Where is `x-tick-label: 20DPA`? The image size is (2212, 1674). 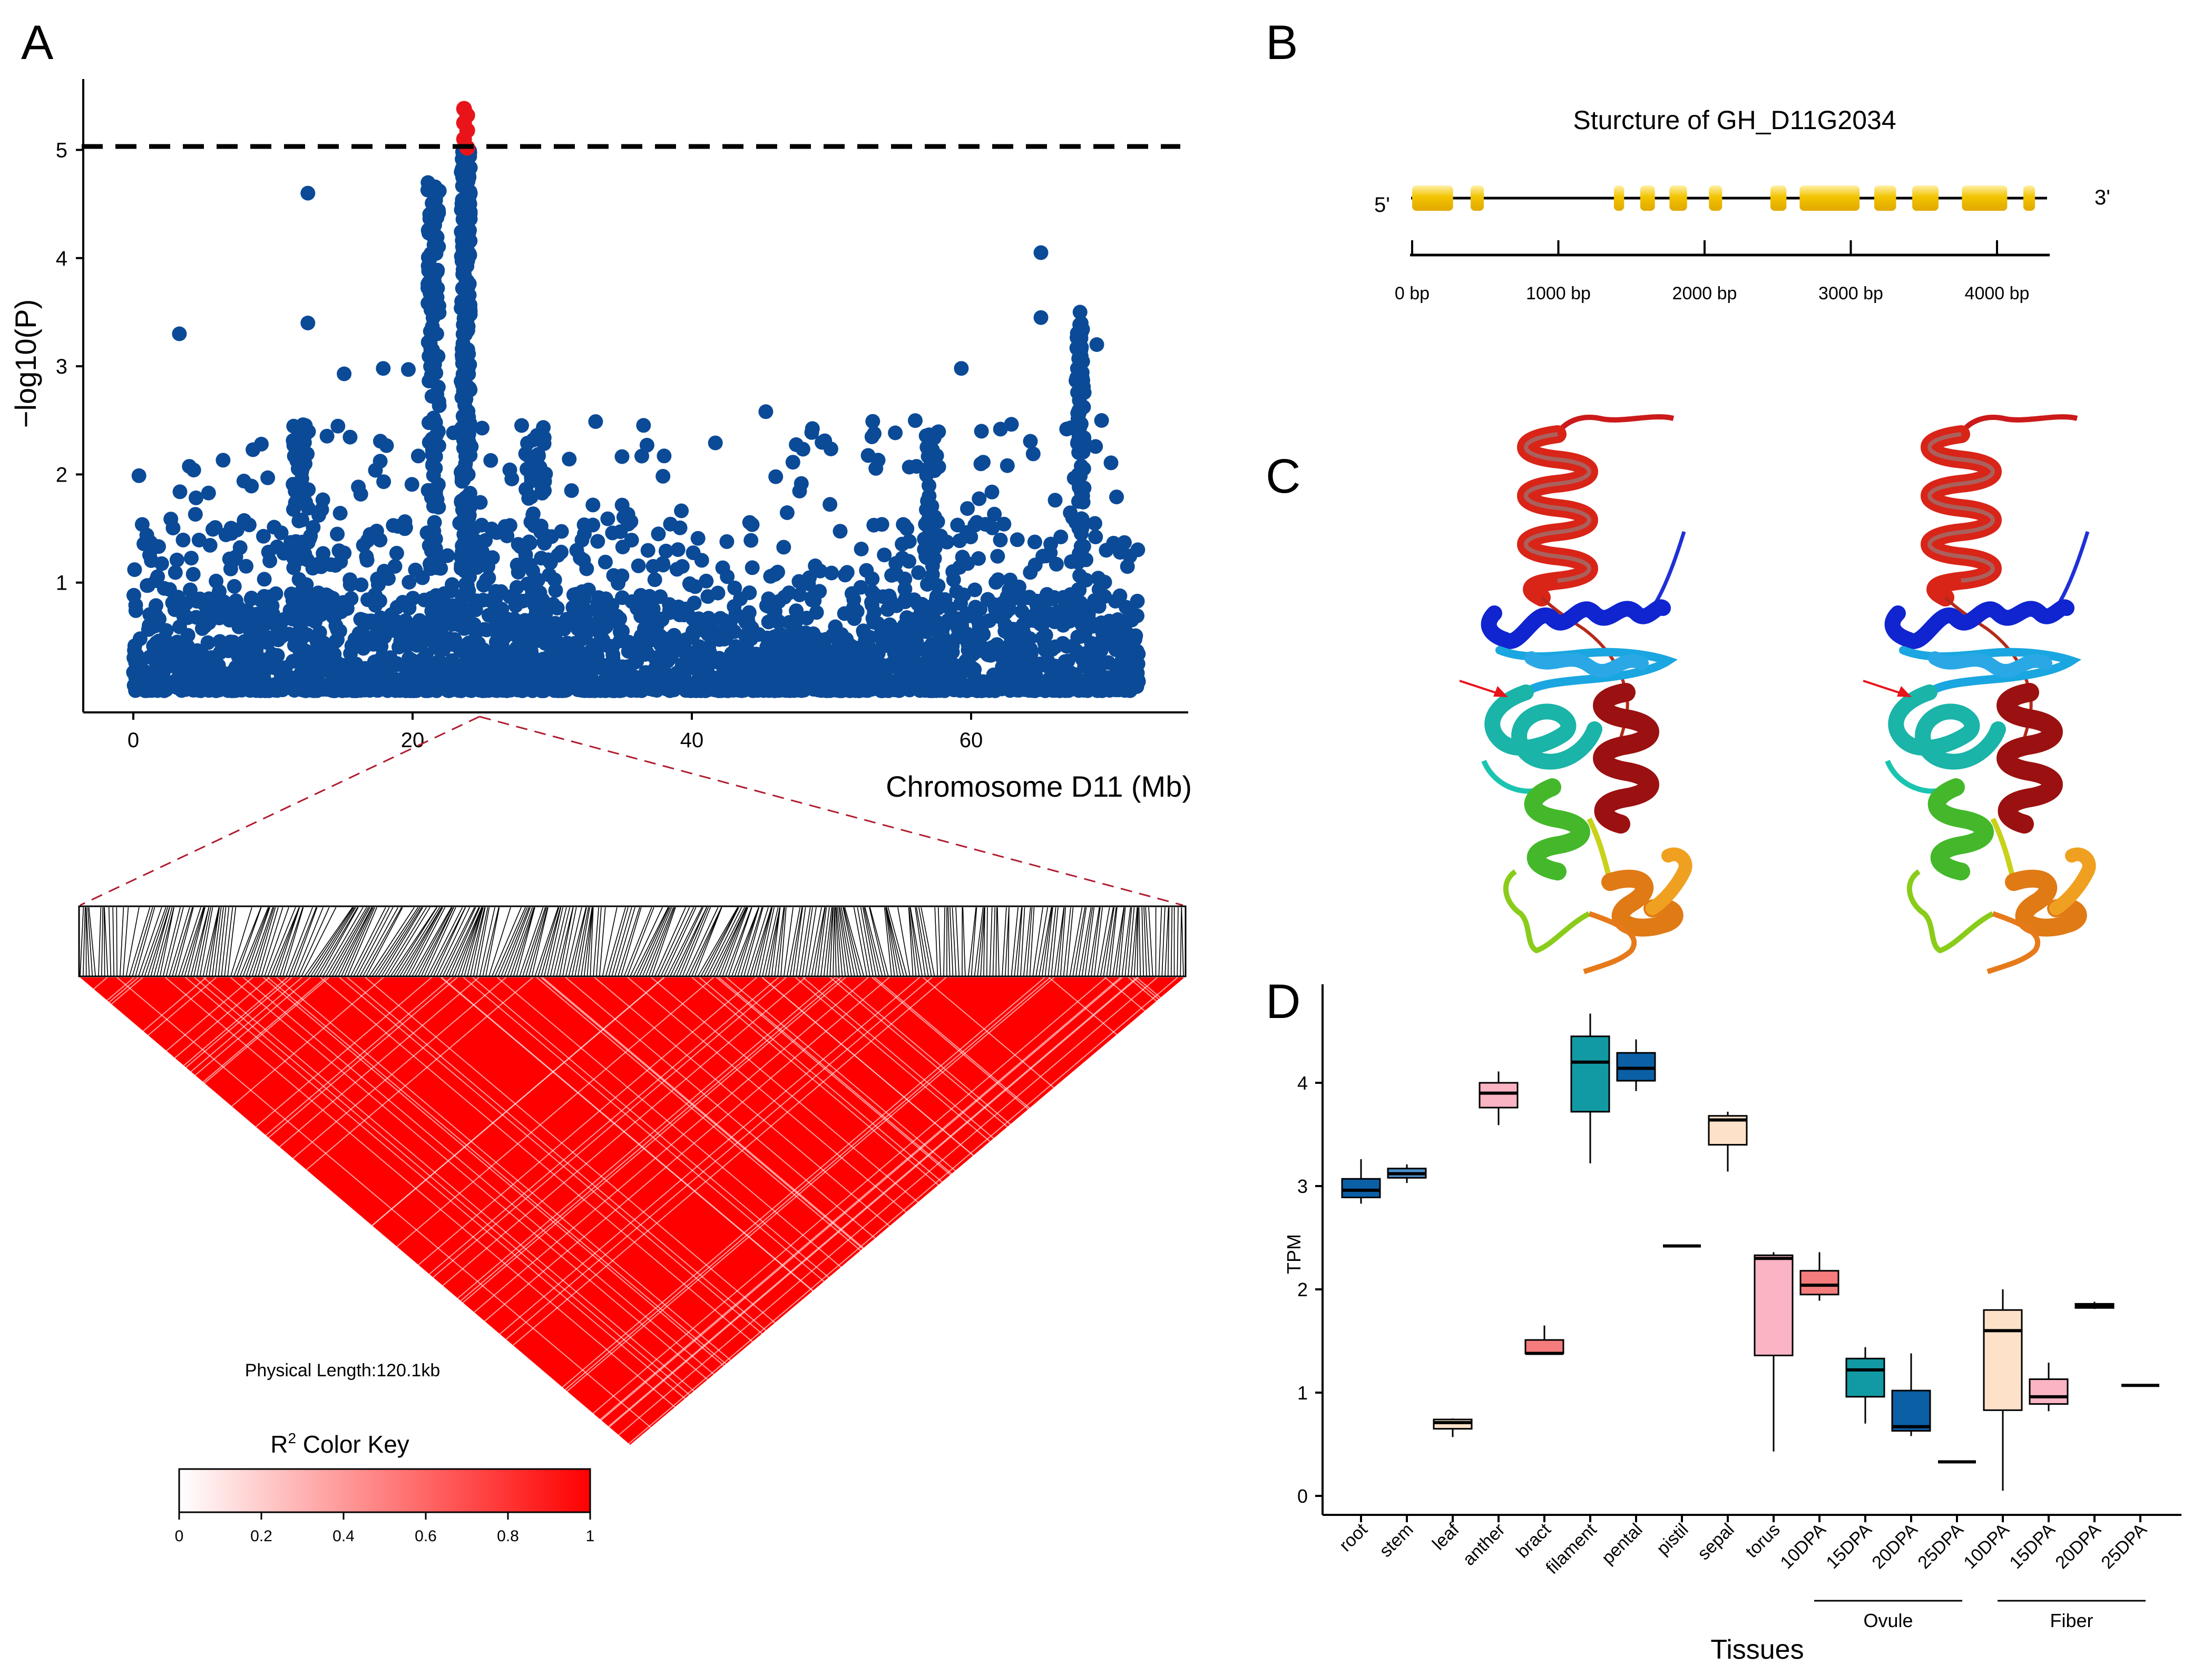 x-tick-label: 20DPA is located at coordinates (1894, 1546).